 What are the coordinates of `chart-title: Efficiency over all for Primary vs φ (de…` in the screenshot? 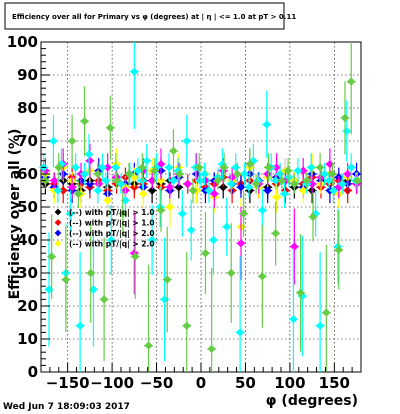 It's located at (154, 17).